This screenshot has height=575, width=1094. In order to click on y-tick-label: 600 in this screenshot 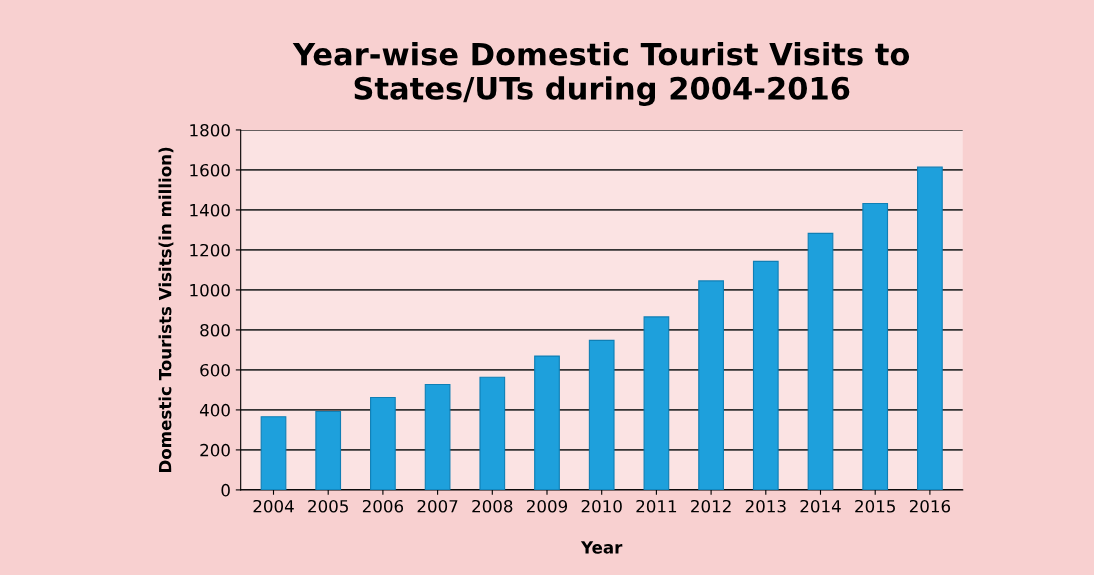, I will do `click(215, 370)`.